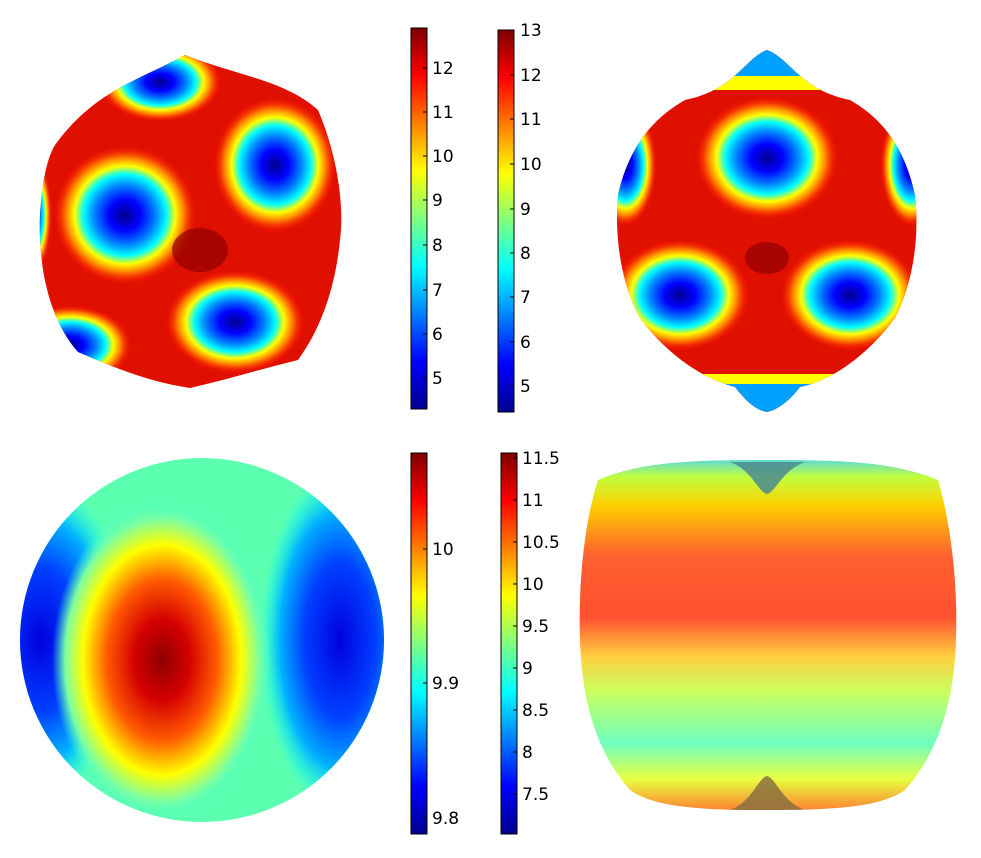 Image resolution: width=981 pixels, height=858 pixels. Describe the element at coordinates (445, 684) in the screenshot. I see `colorbar-tick-label: 9.9` at that location.